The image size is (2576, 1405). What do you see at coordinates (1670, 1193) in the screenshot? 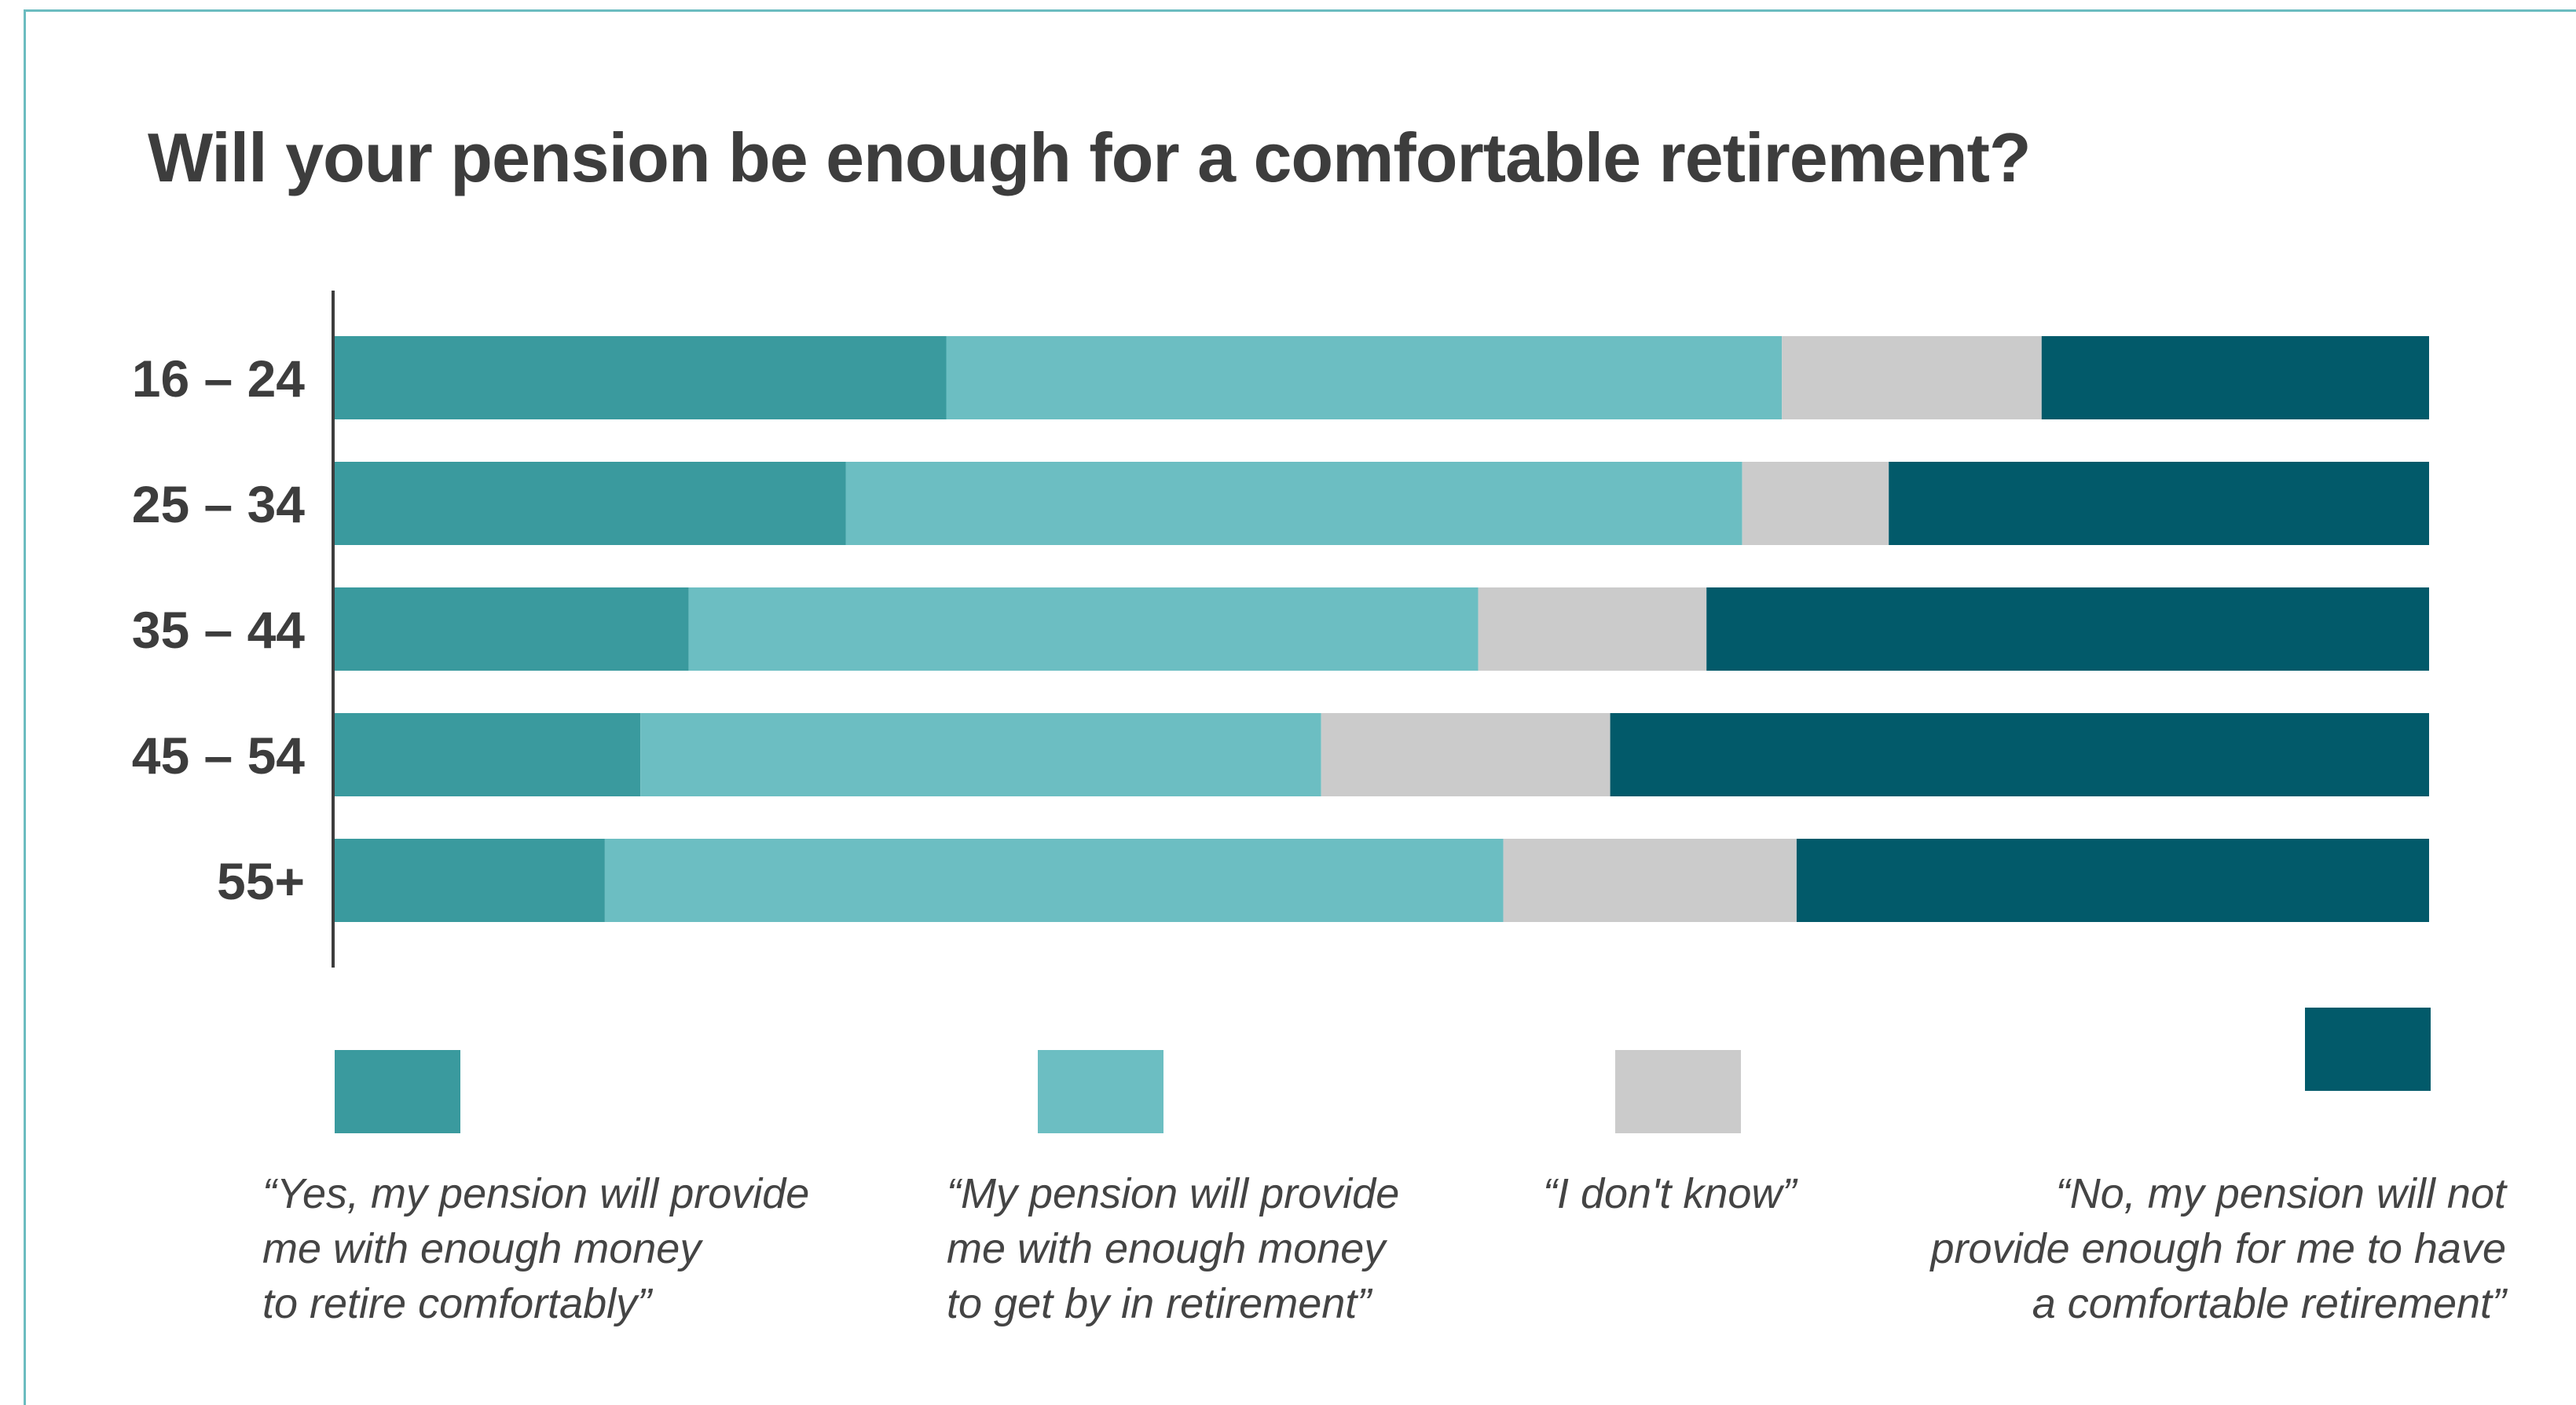
I see `legend-label: “I don't know”` at bounding box center [1670, 1193].